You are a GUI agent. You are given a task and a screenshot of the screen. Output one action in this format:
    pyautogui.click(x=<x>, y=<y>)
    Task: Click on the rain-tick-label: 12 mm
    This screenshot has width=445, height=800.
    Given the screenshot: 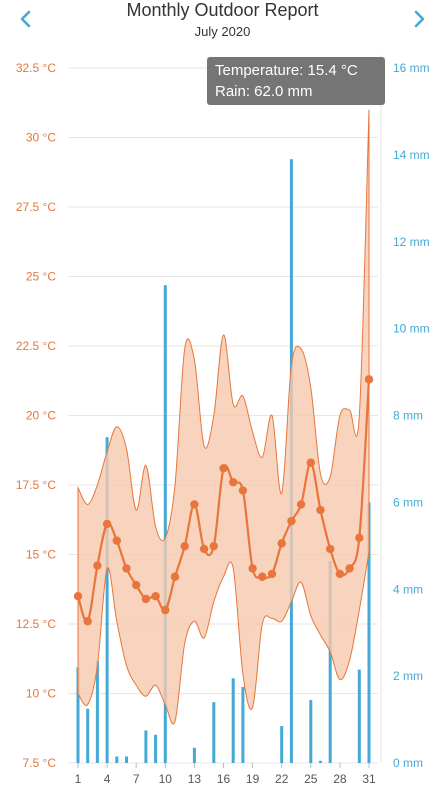 What is the action you would take?
    pyautogui.click(x=411, y=242)
    